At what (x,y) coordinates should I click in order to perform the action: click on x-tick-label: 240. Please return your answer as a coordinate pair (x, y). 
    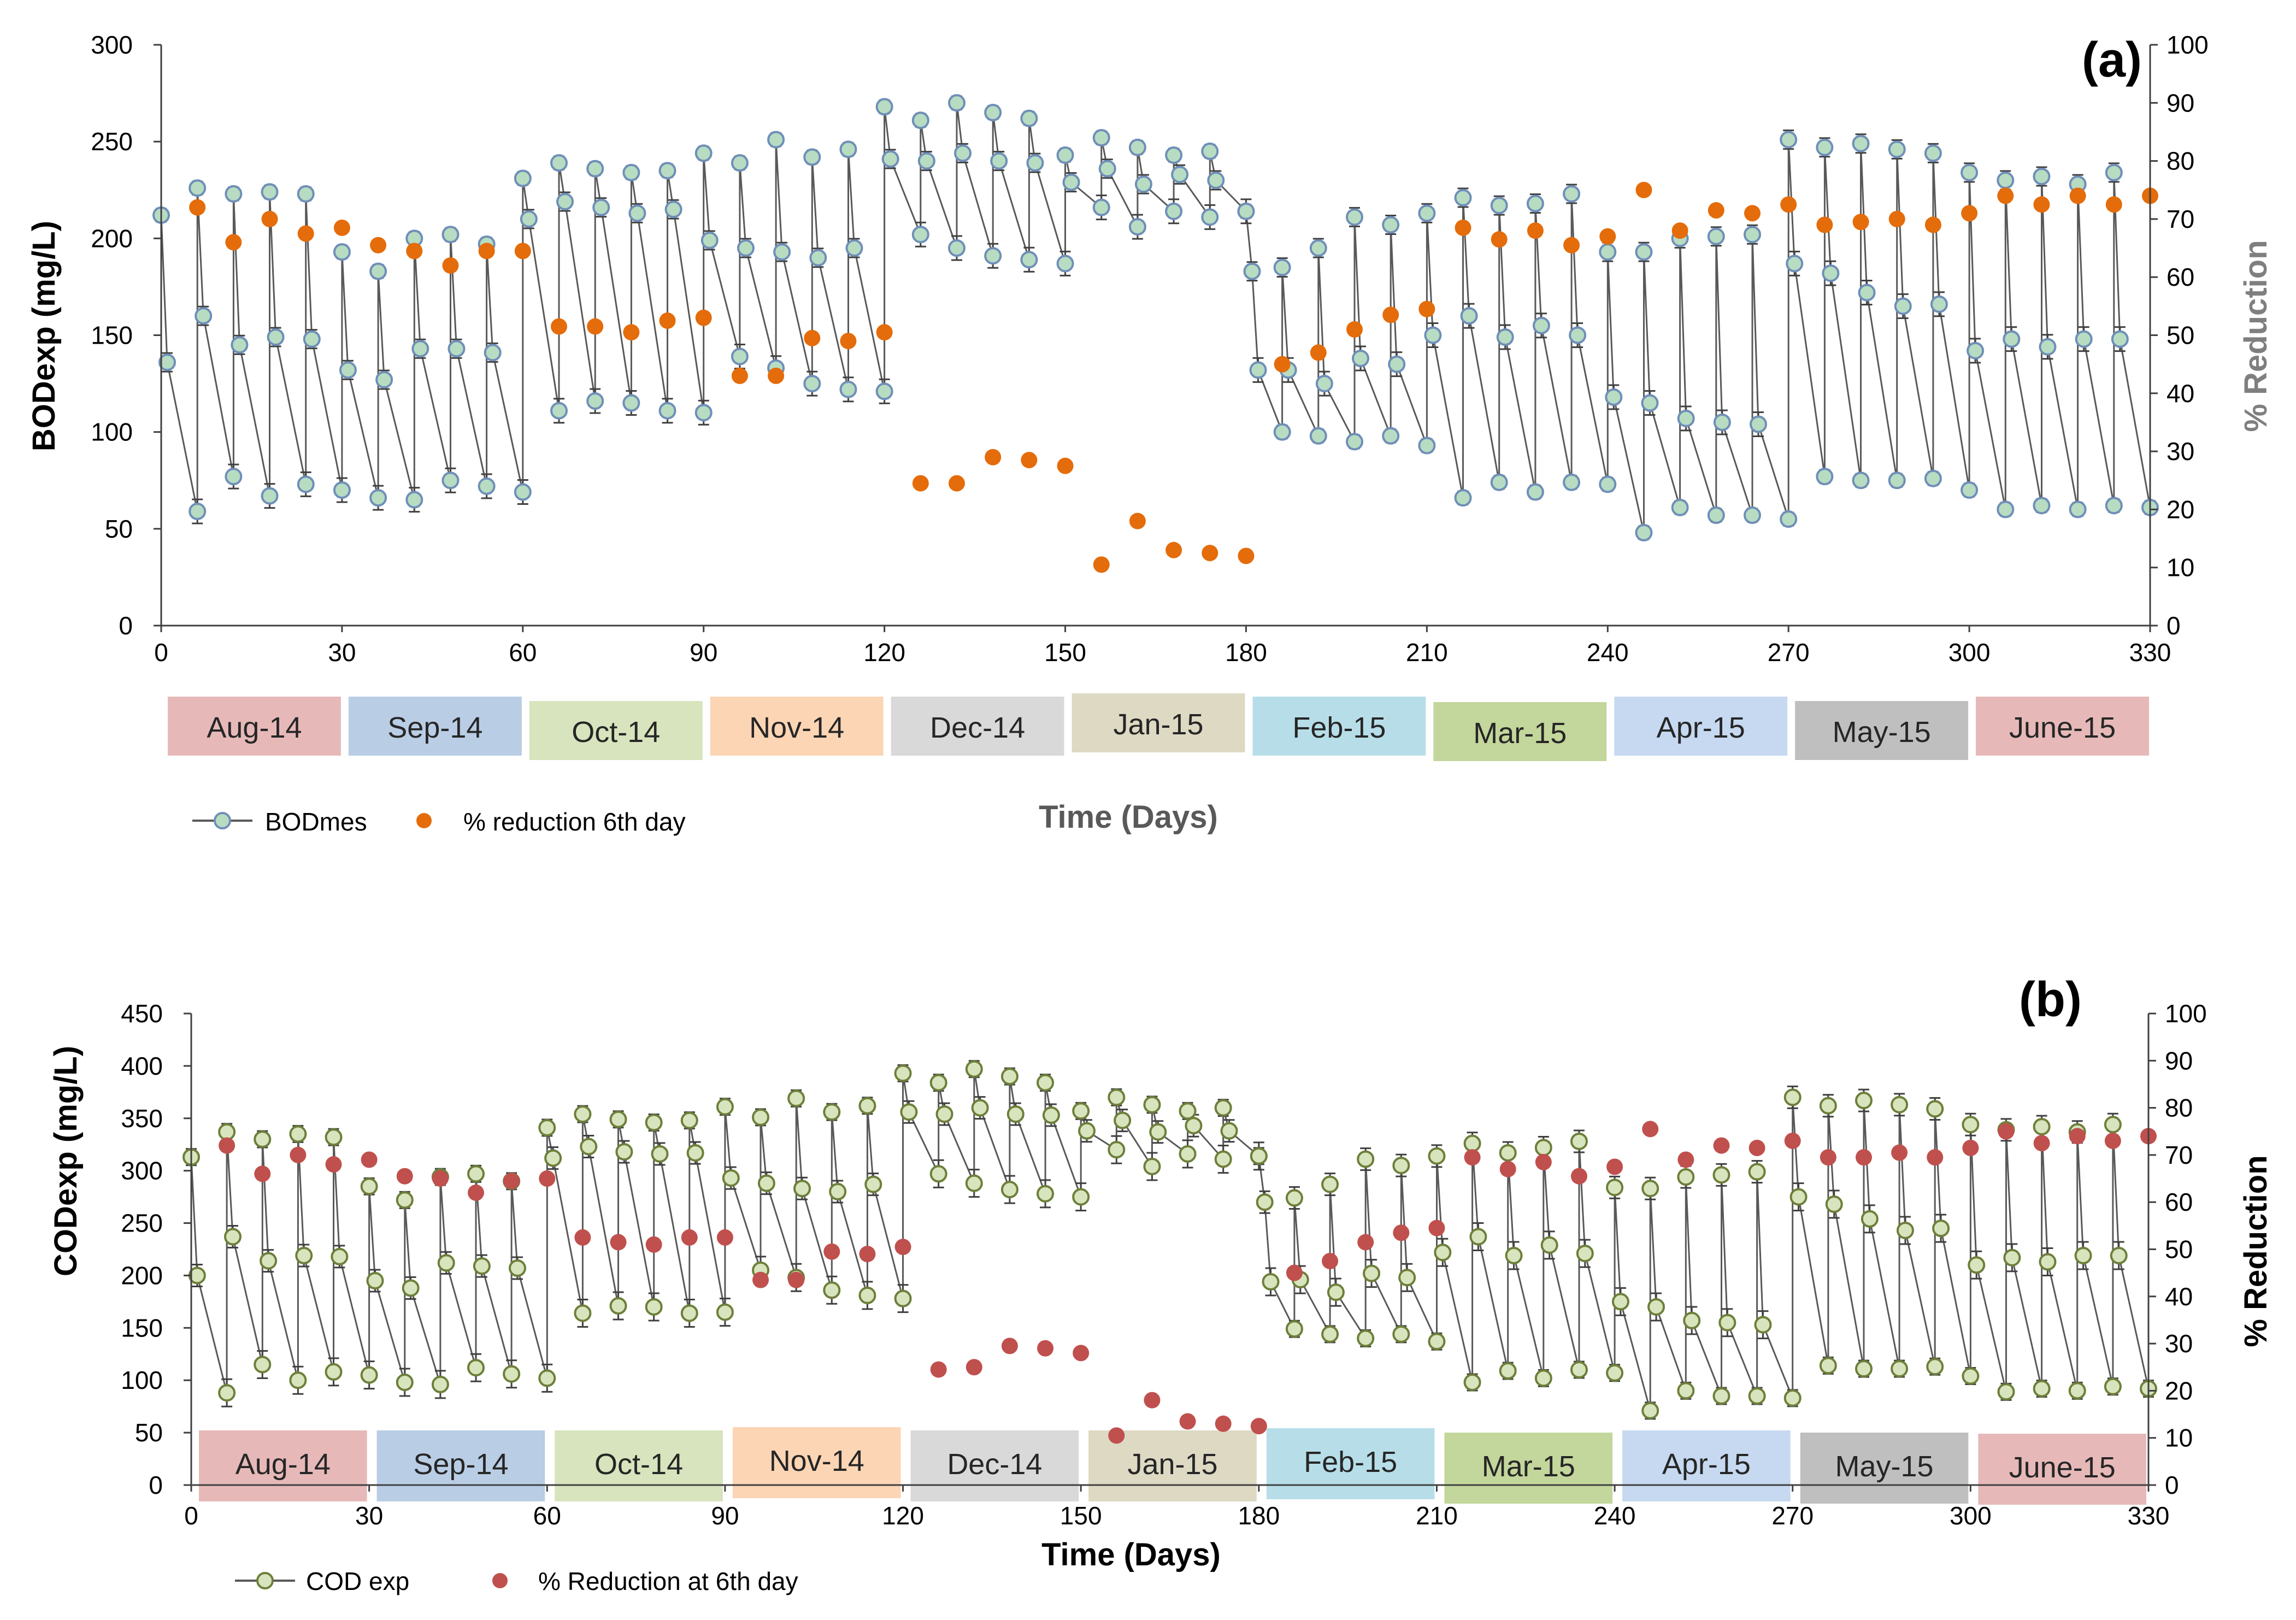
    Looking at the image, I should click on (1608, 652).